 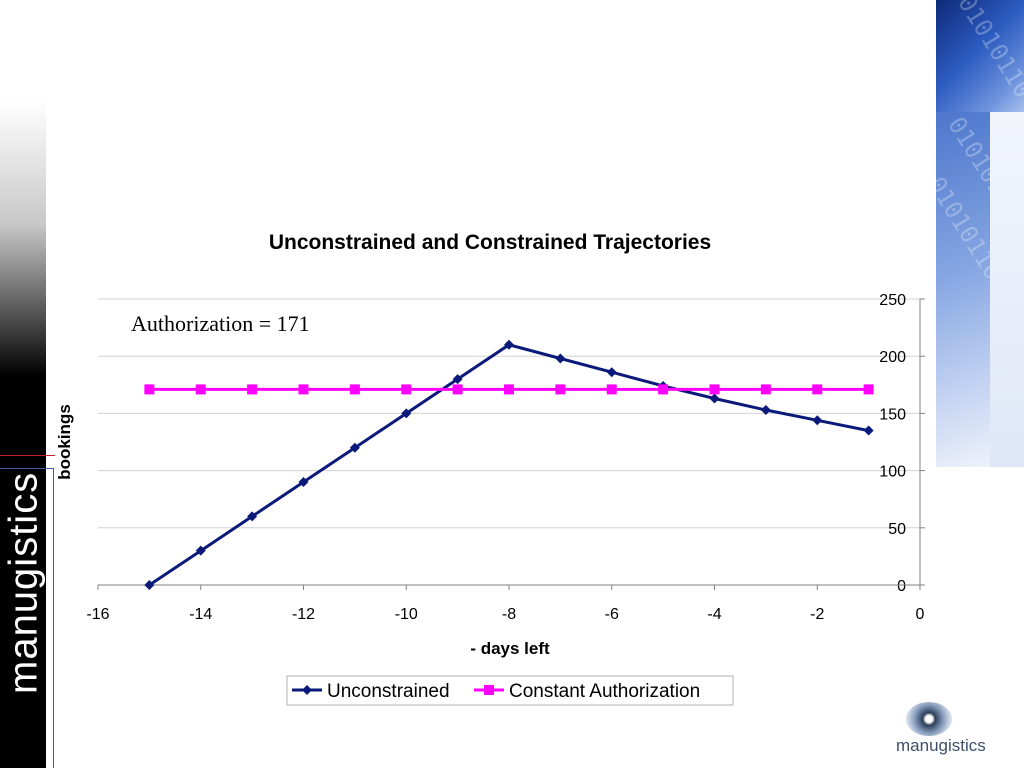 What do you see at coordinates (307, 690) in the screenshot?
I see `legend-unconstrained-marker` at bounding box center [307, 690].